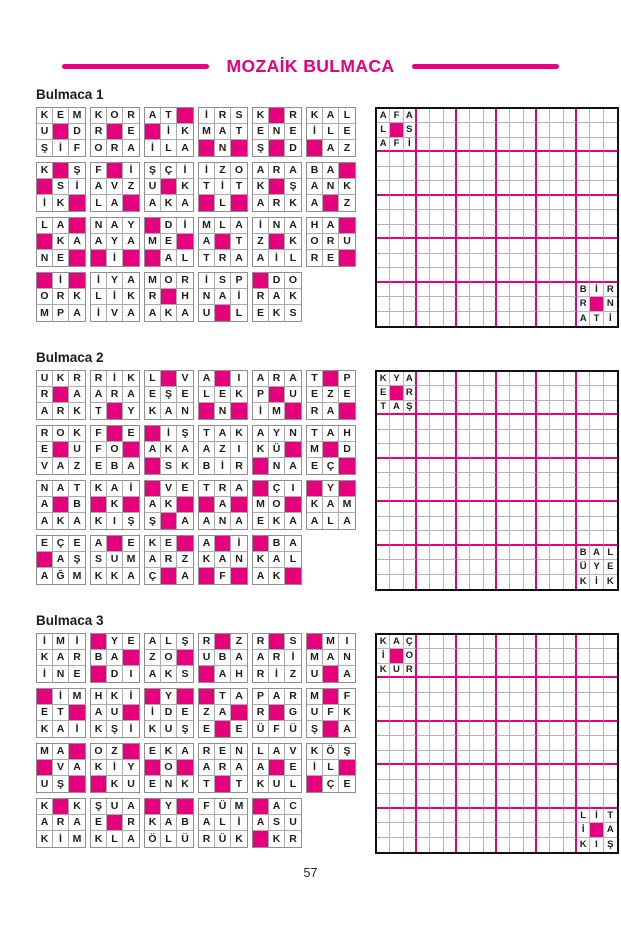  Describe the element at coordinates (310, 38) in the screenshot. I see `page-header: MOZAİK BULMACA` at that location.